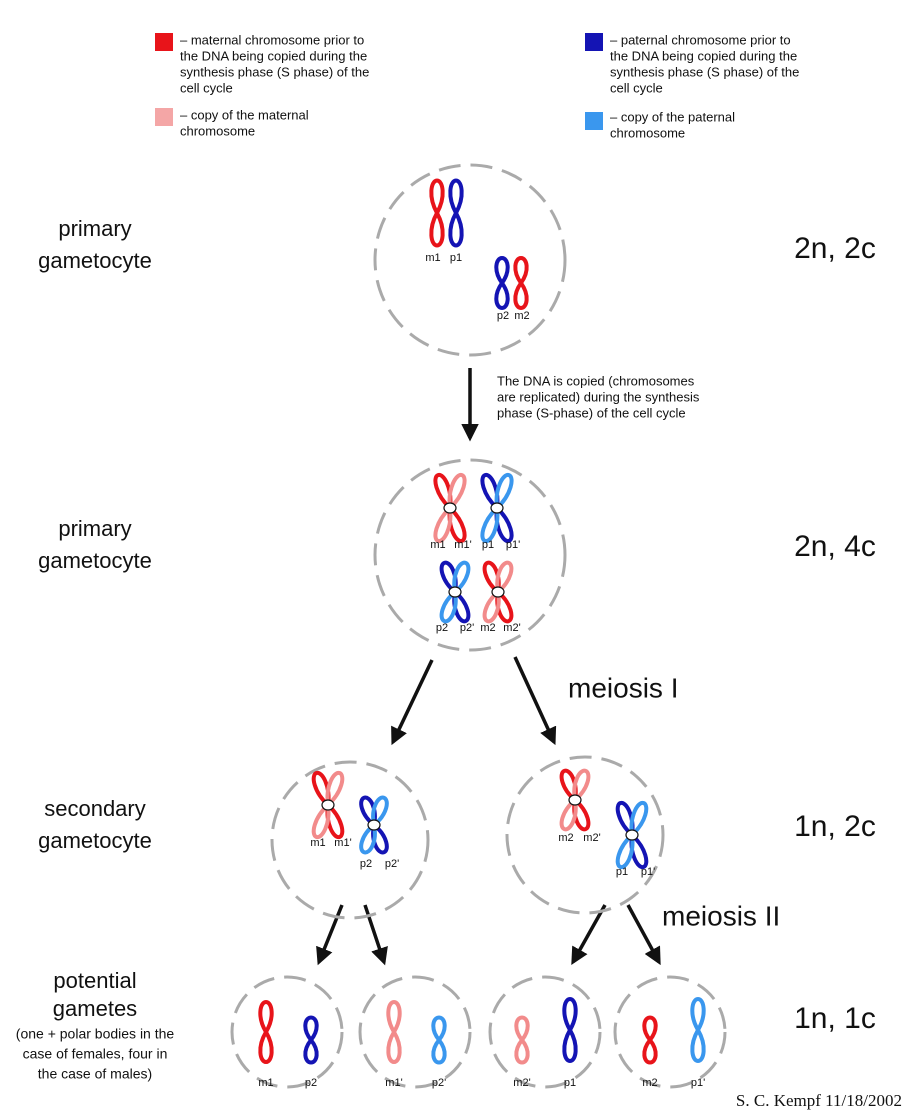  Describe the element at coordinates (819, 1100) in the screenshot. I see `credit: S. C. Kempf 11/18/2002` at that location.